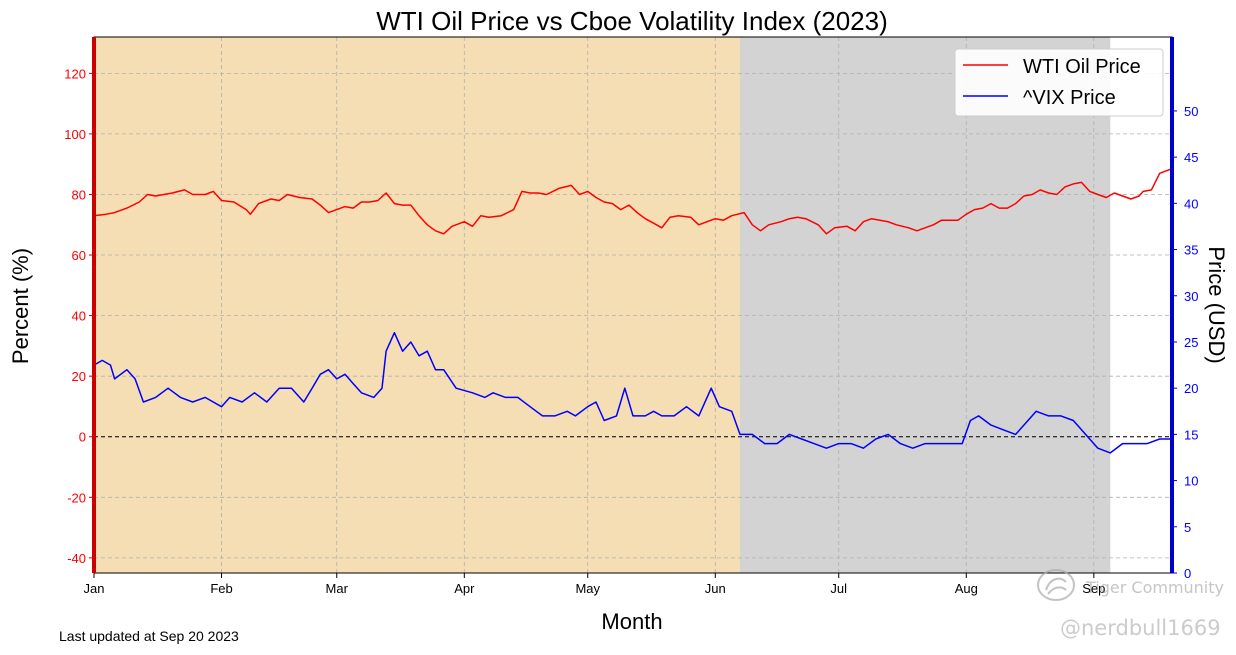 This screenshot has height=655, width=1236. I want to click on right-y-tick-label: 20, so click(1191, 388).